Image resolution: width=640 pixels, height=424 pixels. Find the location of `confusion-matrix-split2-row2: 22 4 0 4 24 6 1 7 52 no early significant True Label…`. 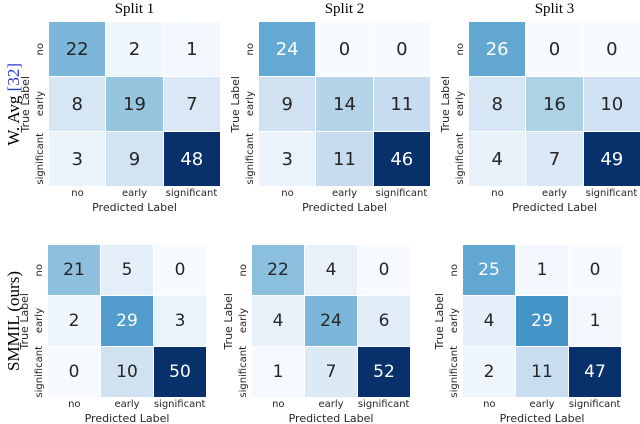

confusion-matrix-split2-row2: 22 4 0 4 24 6 1 7 52 no early significant True Label… is located at coordinates (316, 334).